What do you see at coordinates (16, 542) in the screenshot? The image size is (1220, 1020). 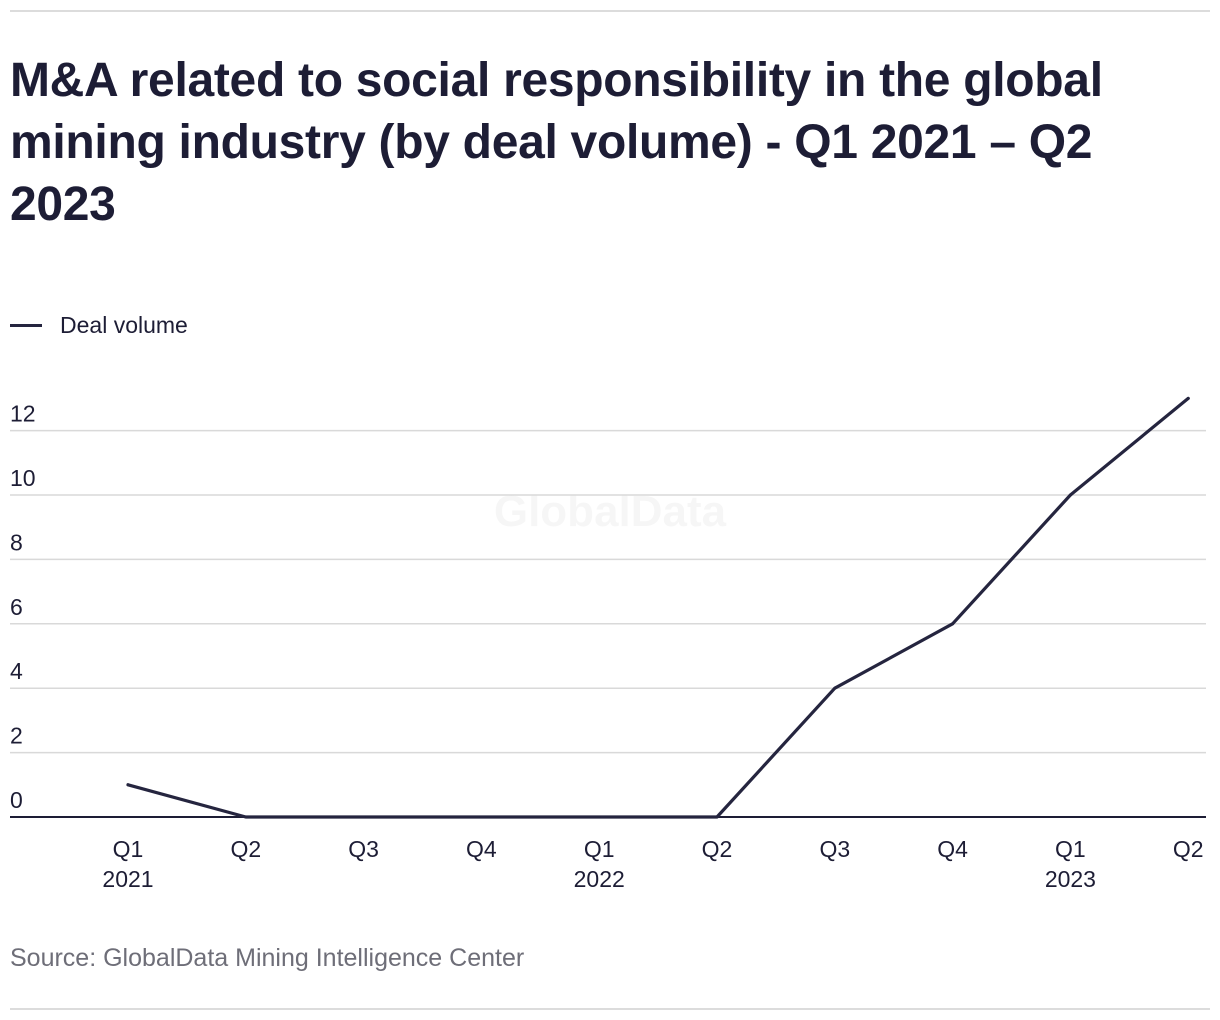 I see `y-tick-label: 8` at bounding box center [16, 542].